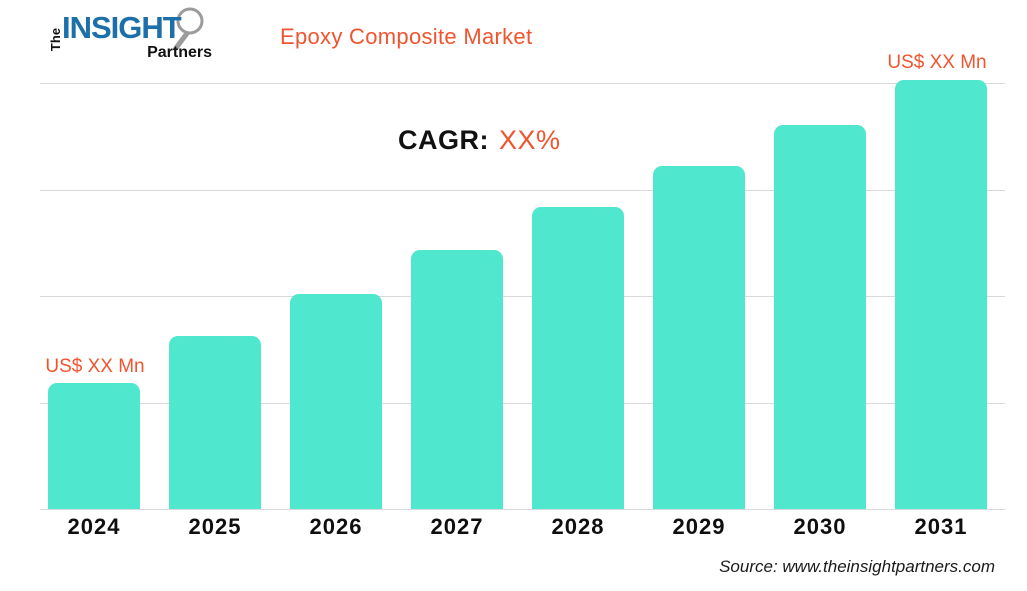 This screenshot has width=1027, height=591. I want to click on bar-2027, so click(457, 379).